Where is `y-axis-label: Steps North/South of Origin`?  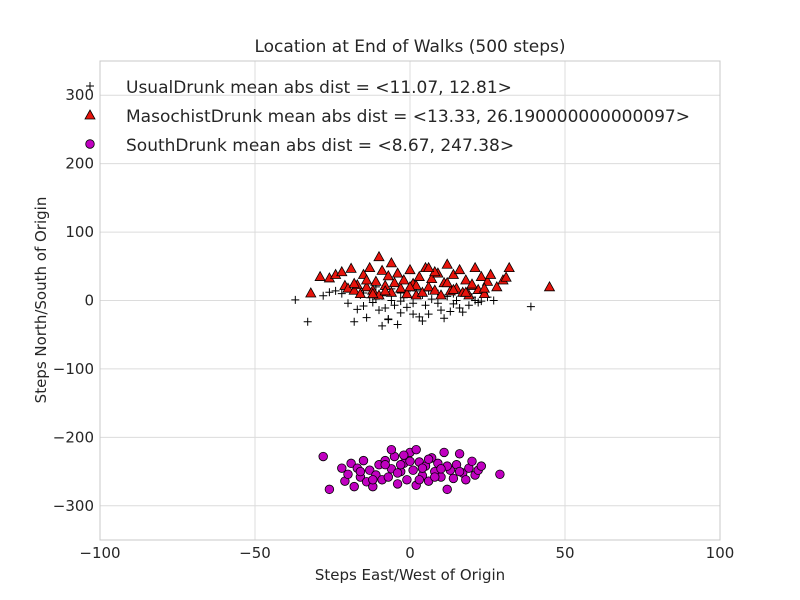 y-axis-label: Steps North/South of Origin is located at coordinates (41, 300).